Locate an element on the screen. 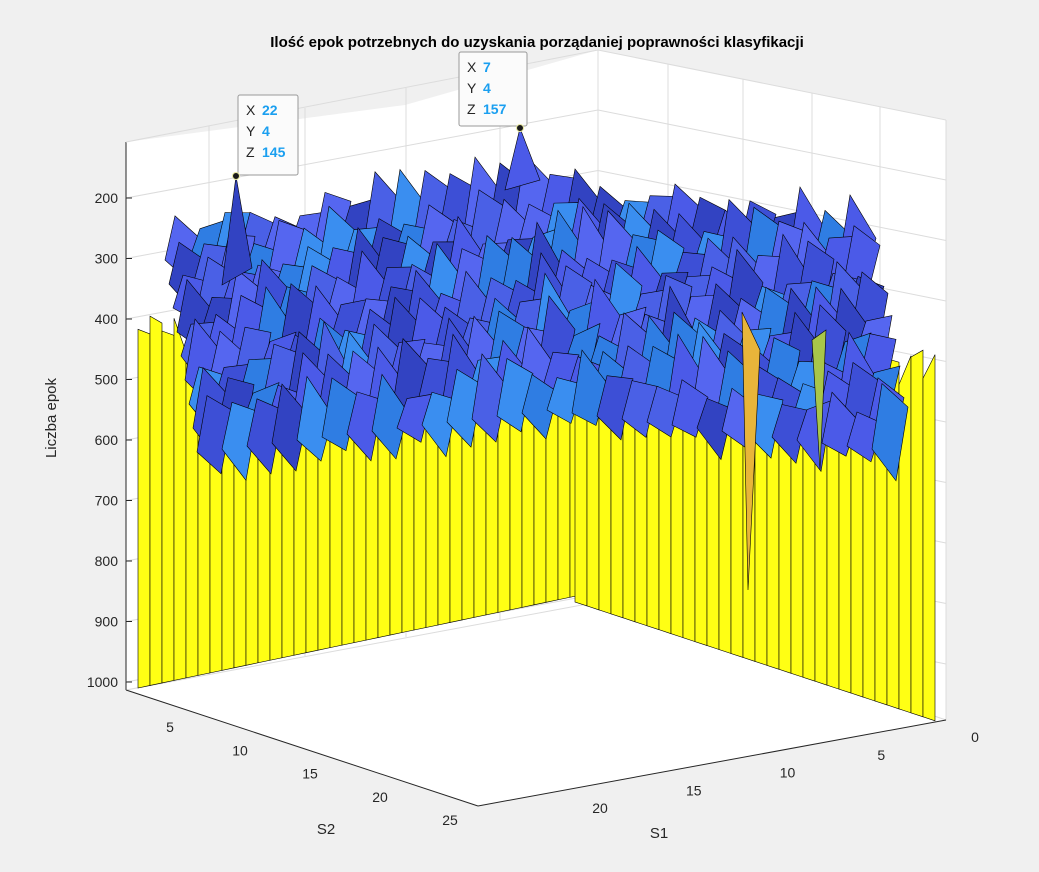 The width and height of the screenshot is (1039, 872). data-tip: X 22 Y 4Z 145 is located at coordinates (265, 137).